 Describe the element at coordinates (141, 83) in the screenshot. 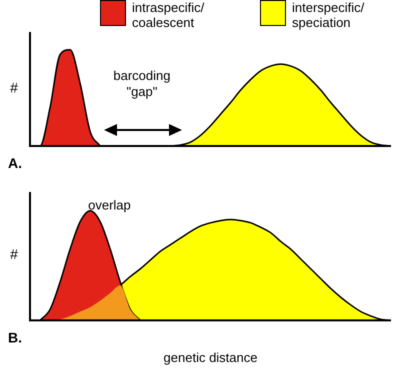

I see `annotation: barcoding "gap"` at that location.